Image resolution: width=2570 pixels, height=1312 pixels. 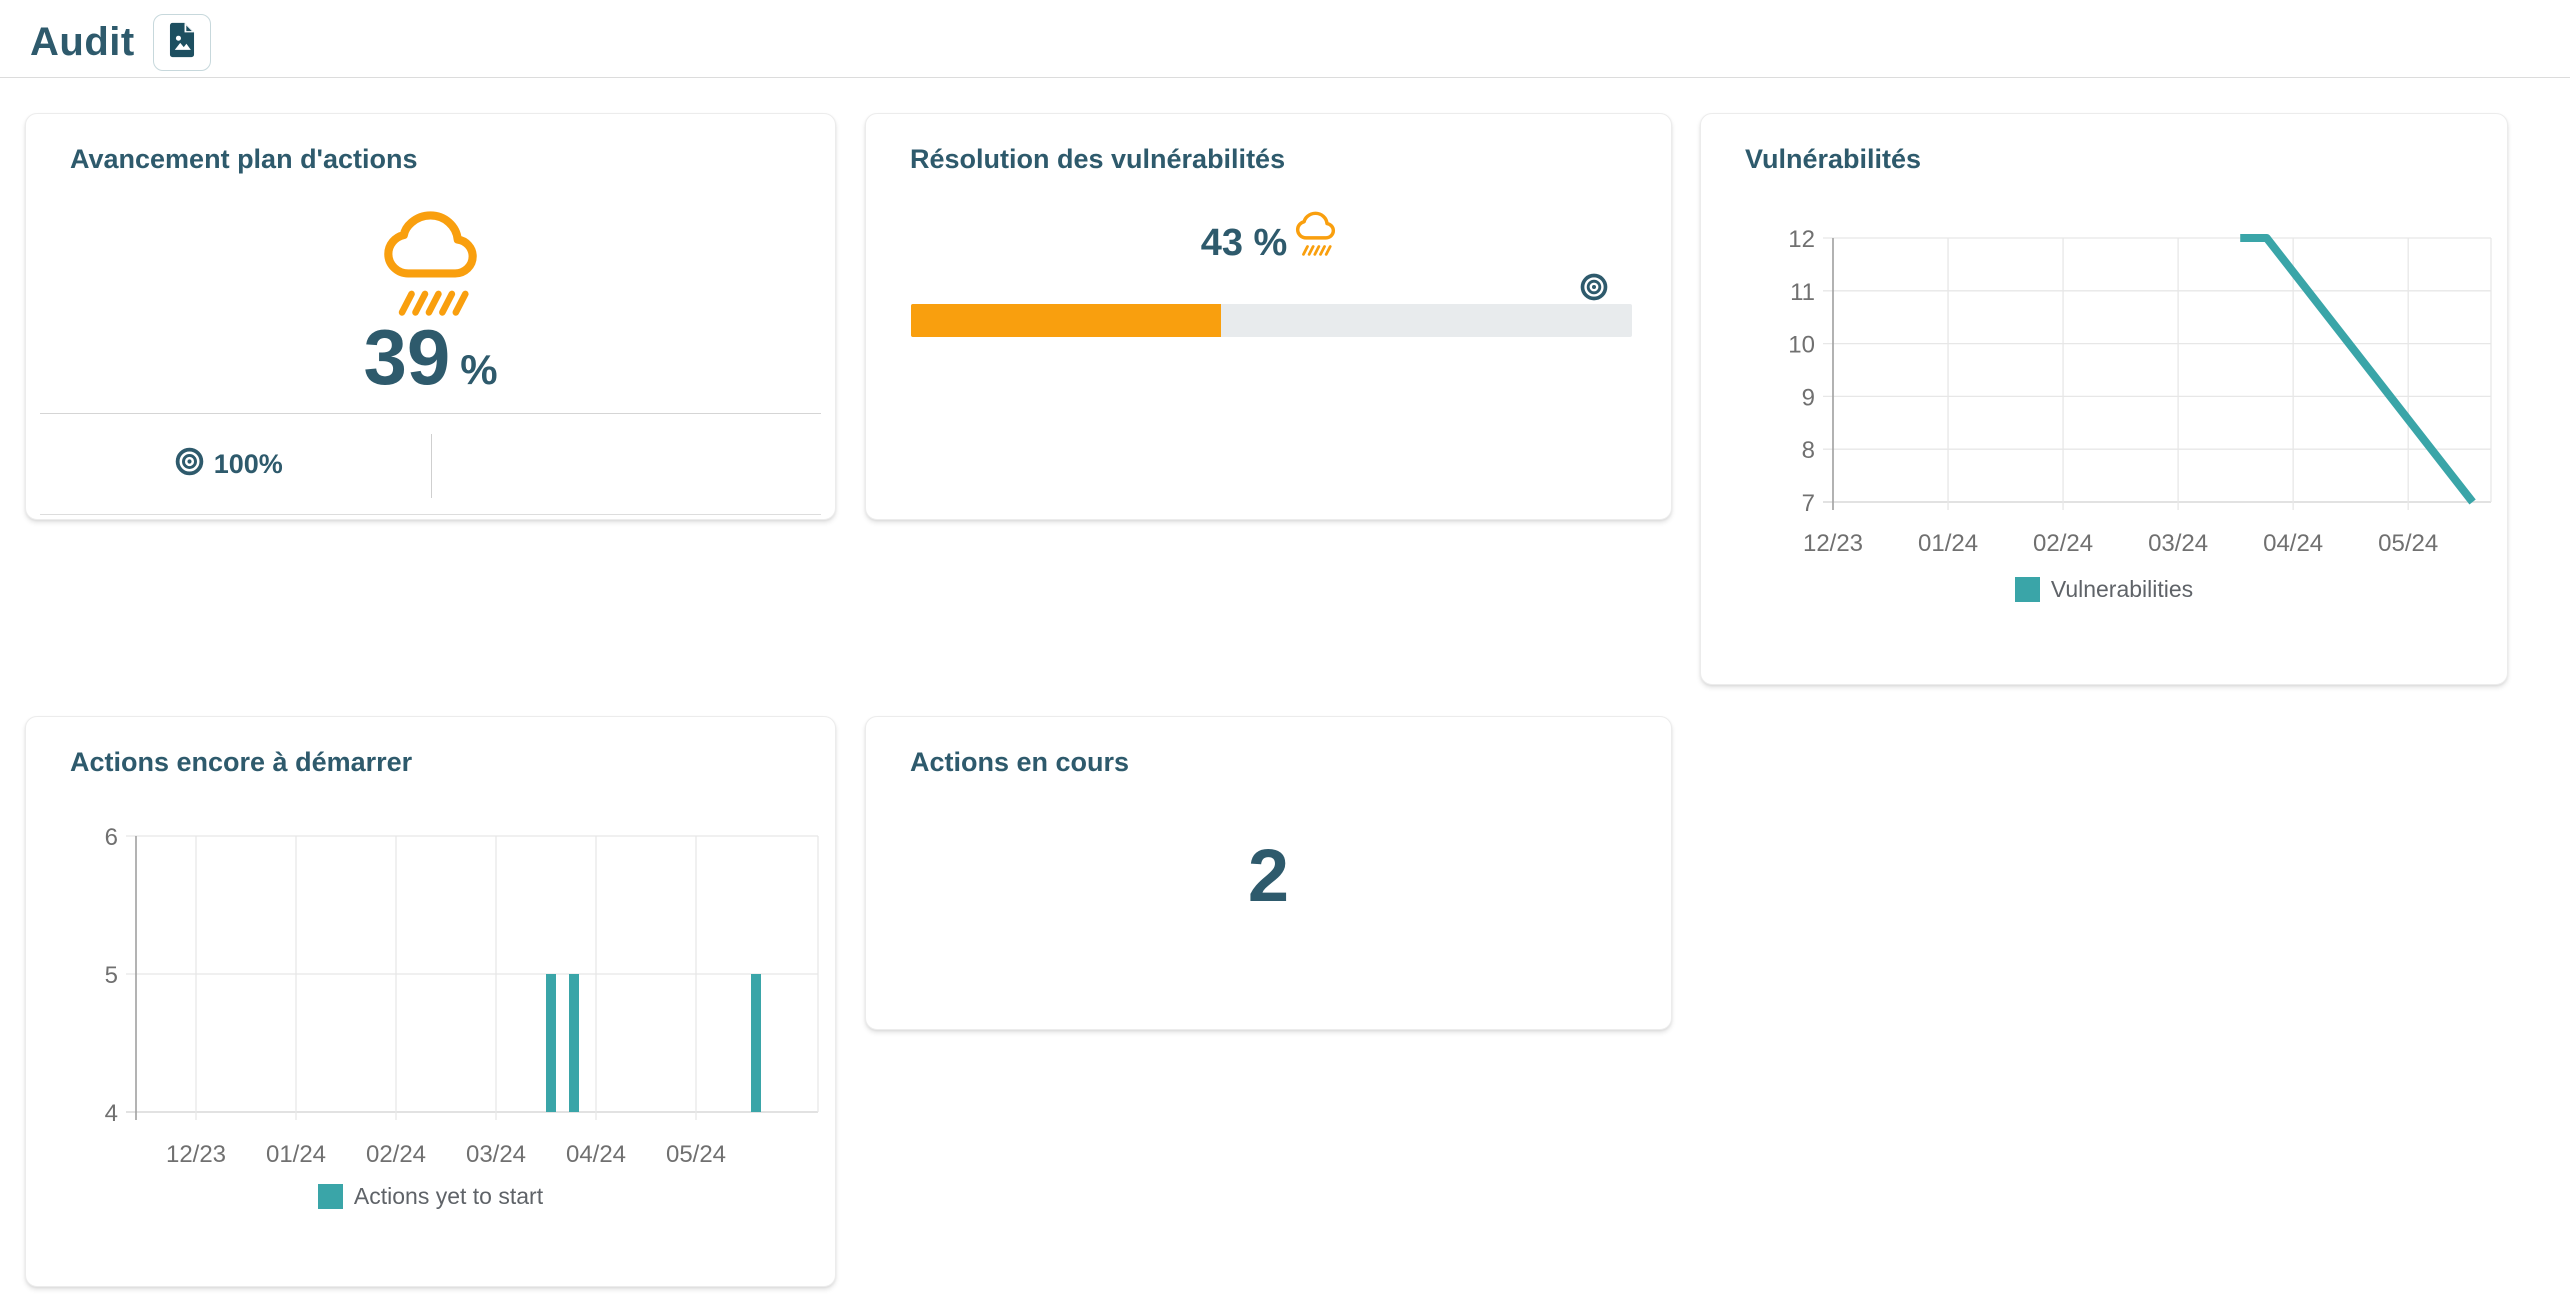 What do you see at coordinates (1802, 292) in the screenshot?
I see `svg-text: 11` at bounding box center [1802, 292].